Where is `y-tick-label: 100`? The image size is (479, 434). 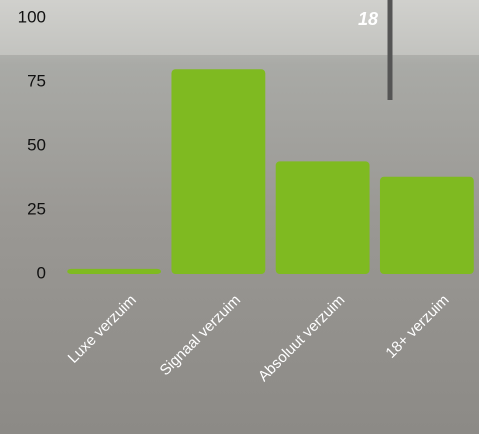 y-tick-label: 100 is located at coordinates (32, 16).